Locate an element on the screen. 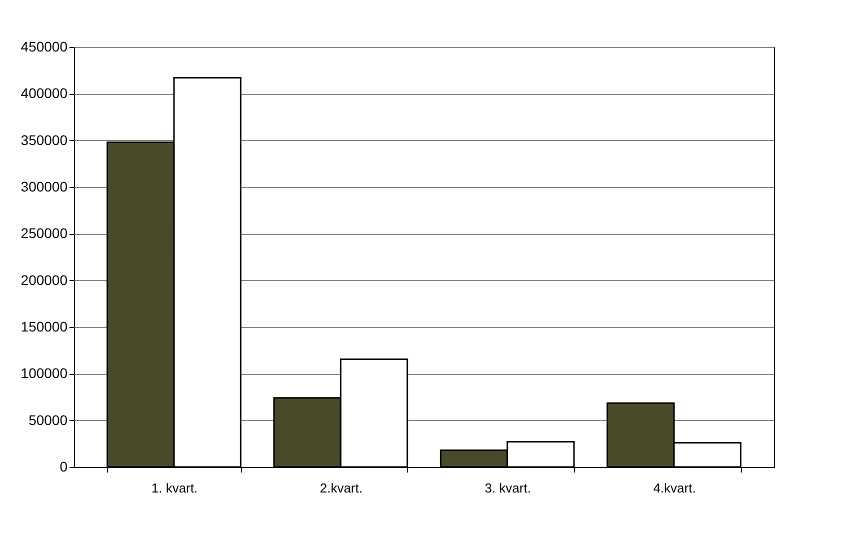 The height and width of the screenshot is (543, 855). x-tick-label: 2.kvart. is located at coordinates (341, 488).